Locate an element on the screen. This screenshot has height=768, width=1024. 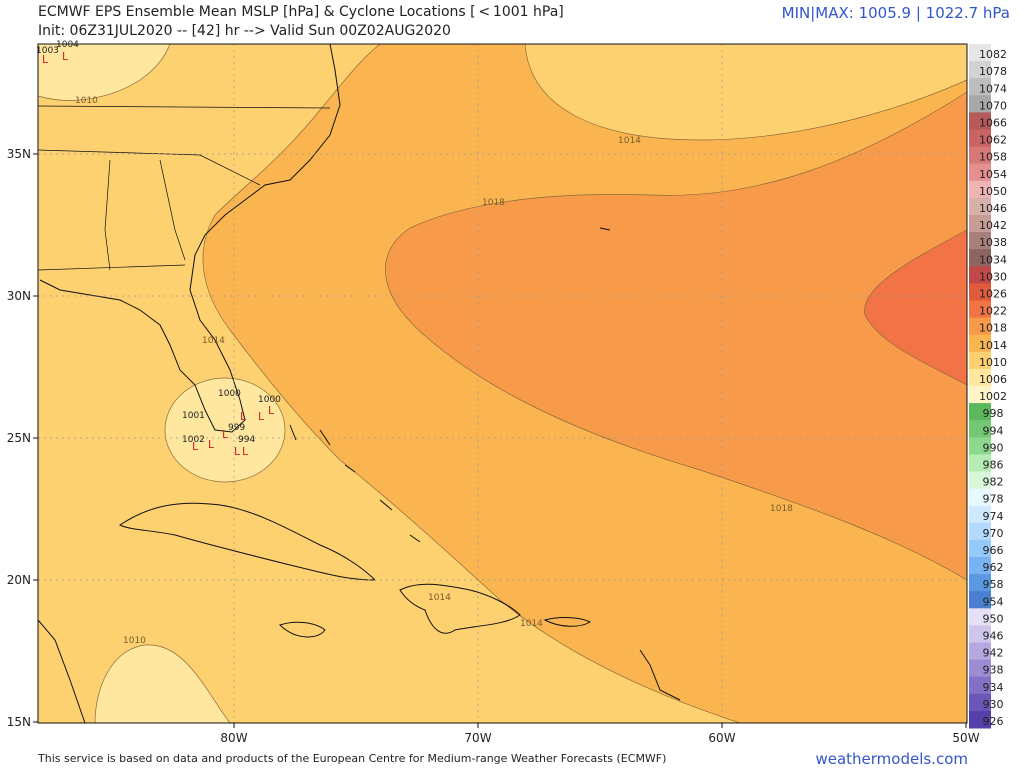
us-east-gulf-coastline is located at coordinates (190, 238).